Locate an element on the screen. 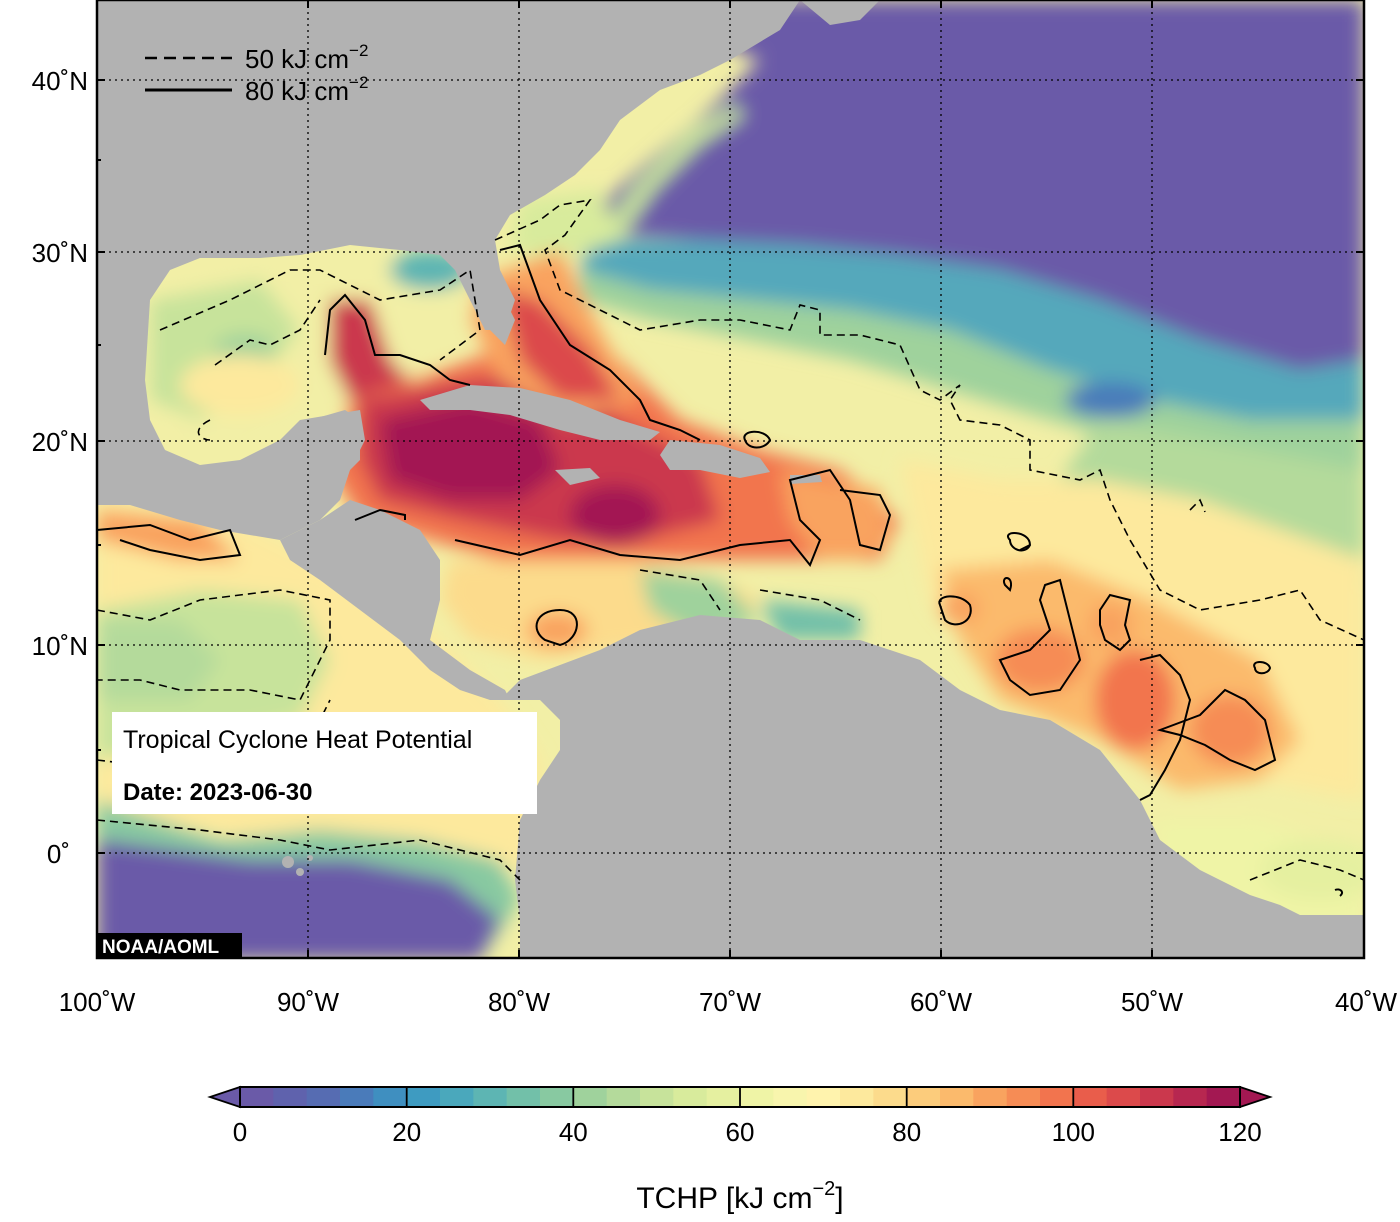 Image resolution: width=1400 pixels, height=1222 pixels. colorbar-title: TCHP [kJ cm−2] is located at coordinates (739, 1196).